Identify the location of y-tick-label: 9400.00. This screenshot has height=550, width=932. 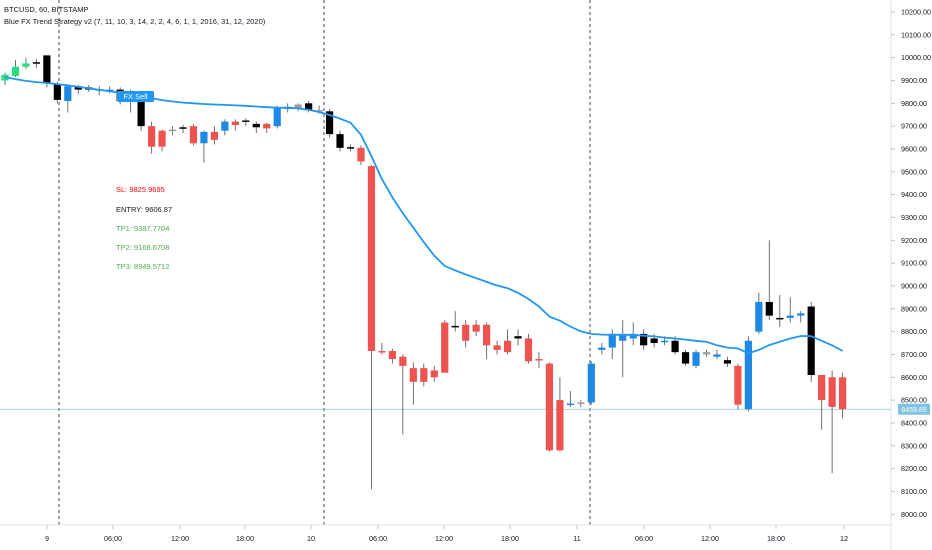
(914, 194).